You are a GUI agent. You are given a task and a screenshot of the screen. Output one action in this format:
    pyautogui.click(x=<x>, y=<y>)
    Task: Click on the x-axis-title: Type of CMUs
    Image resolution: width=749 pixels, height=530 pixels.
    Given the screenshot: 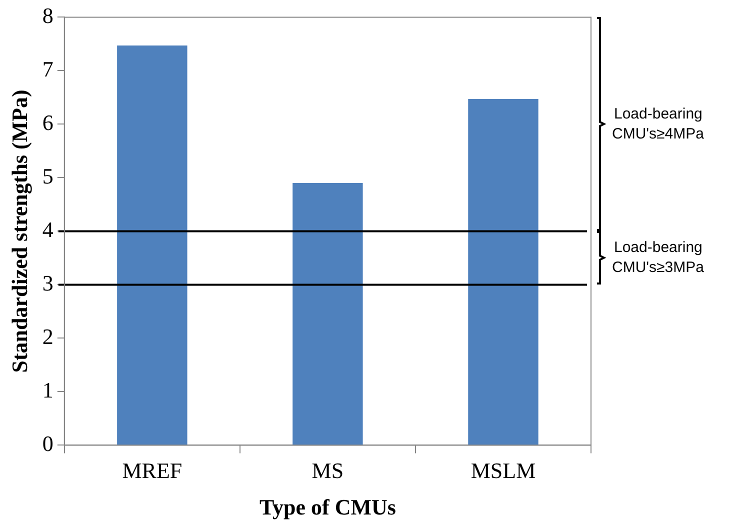 What is the action you would take?
    pyautogui.click(x=327, y=507)
    